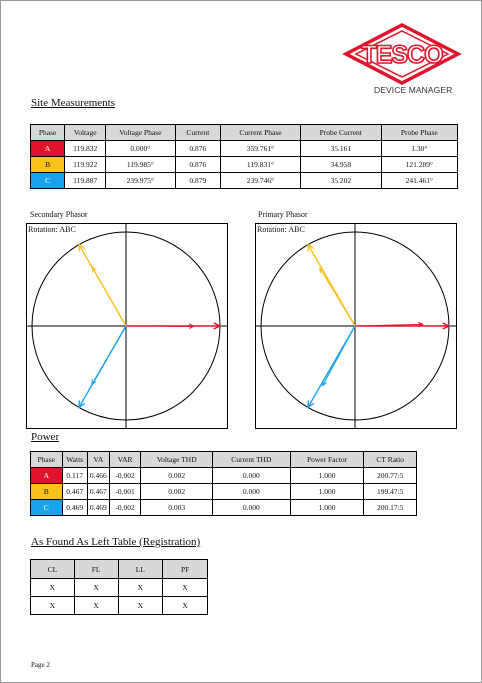  What do you see at coordinates (140, 569) in the screenshot?
I see `header-ll: LL` at bounding box center [140, 569].